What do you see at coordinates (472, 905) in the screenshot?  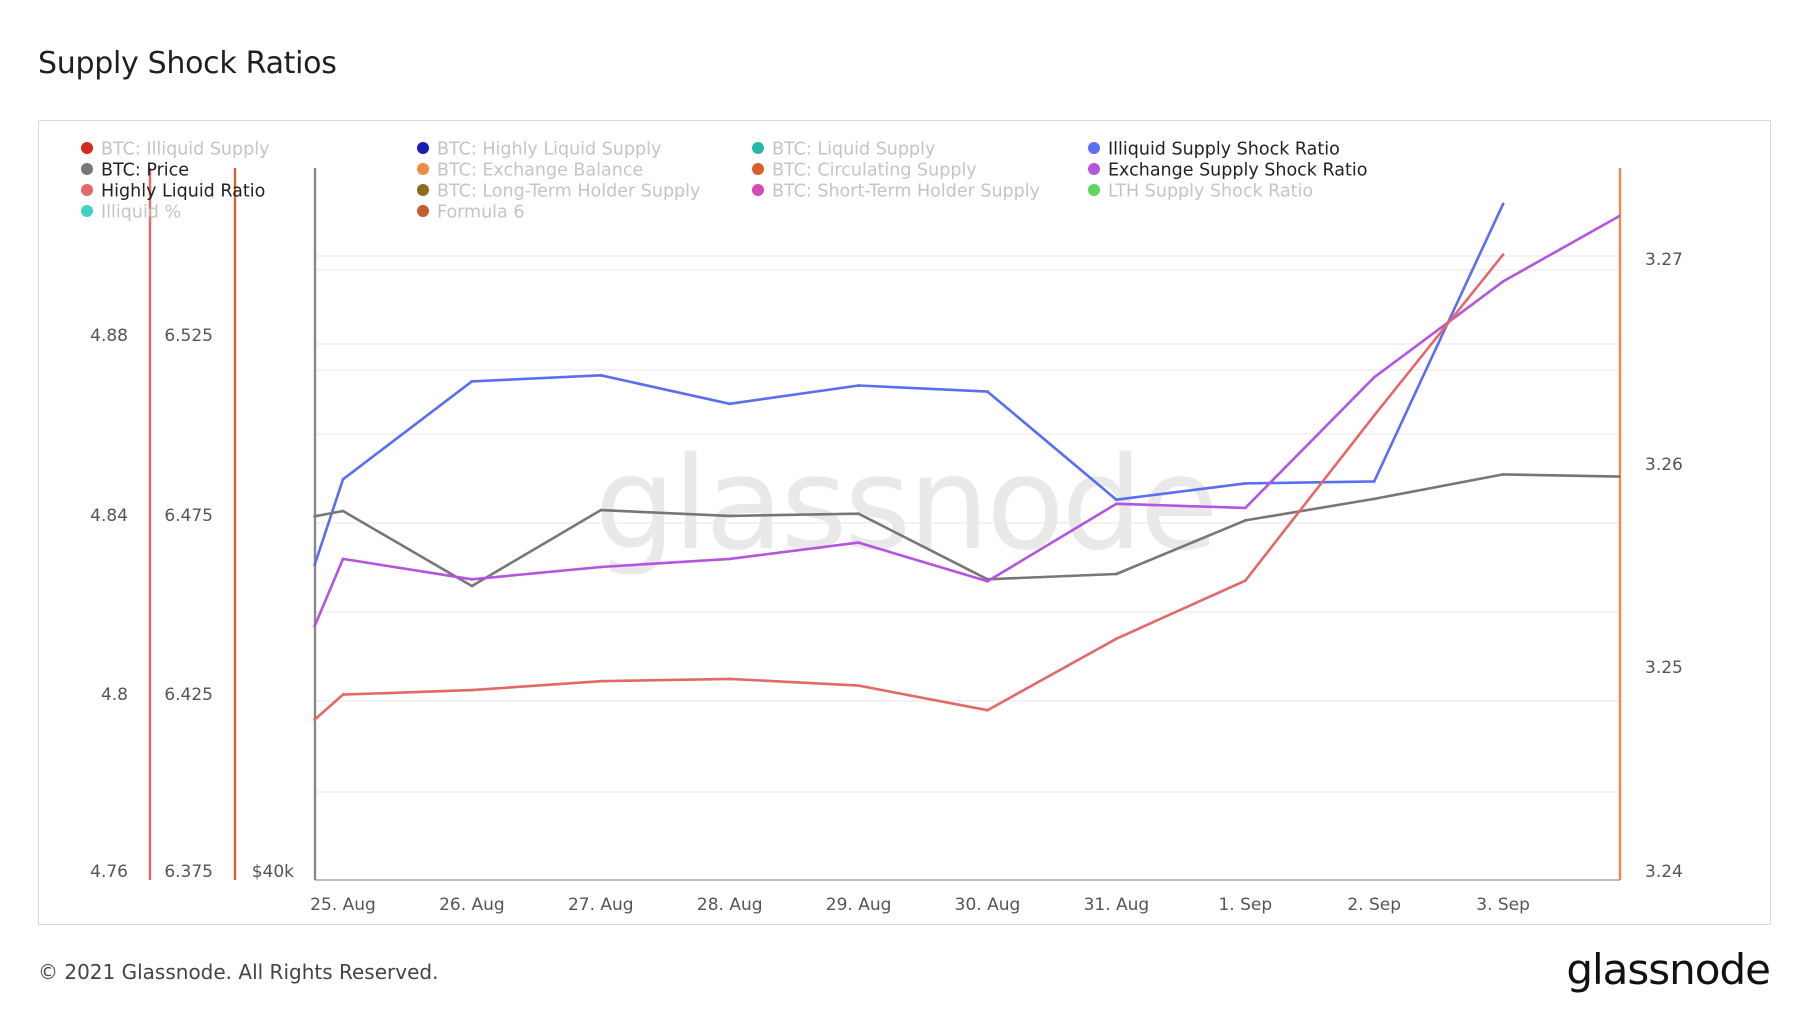 I see `x-tick-label: 26. Aug` at bounding box center [472, 905].